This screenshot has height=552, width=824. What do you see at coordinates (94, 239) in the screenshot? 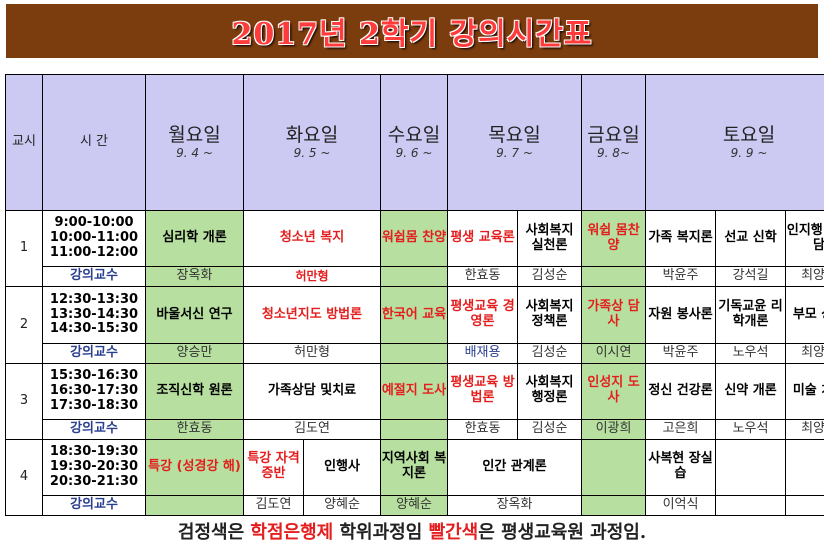
I see `time-slots: 9:00-10:00 10:00-11:00 11:00-12:00` at bounding box center [94, 239].